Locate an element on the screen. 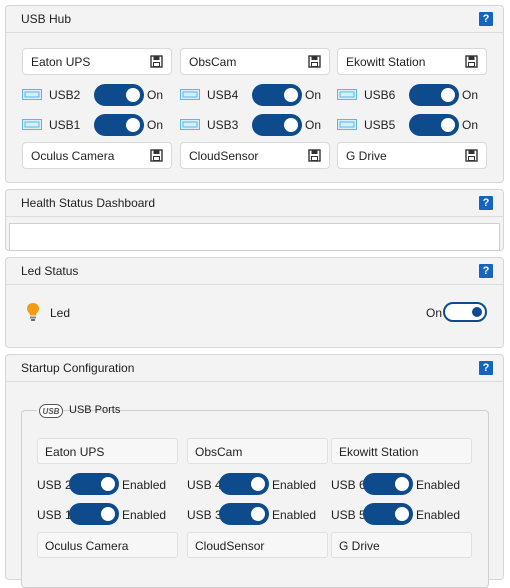 The image size is (510, 588). usb-port-usb6: USB6 On is located at coordinates (412, 95).